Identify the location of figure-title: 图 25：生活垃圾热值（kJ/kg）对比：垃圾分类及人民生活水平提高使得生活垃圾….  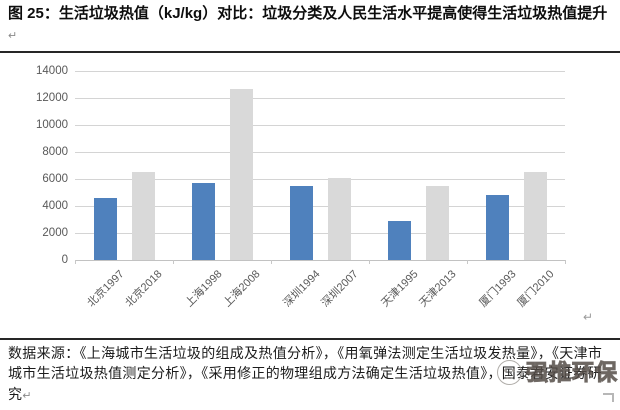
(308, 13).